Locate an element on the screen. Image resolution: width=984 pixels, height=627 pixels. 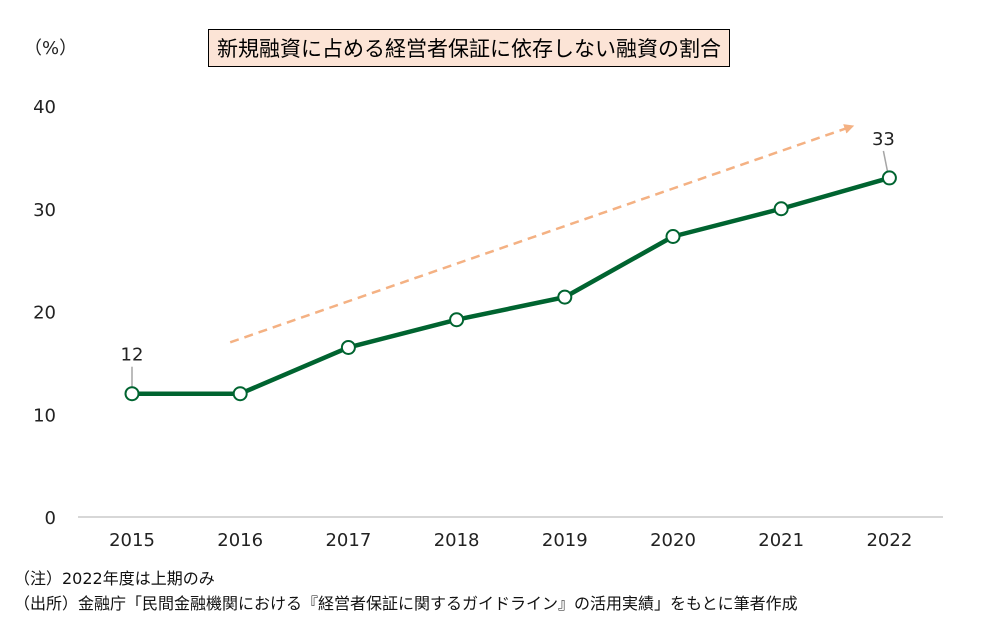
x-tick-label: 2016 is located at coordinates (240, 540).